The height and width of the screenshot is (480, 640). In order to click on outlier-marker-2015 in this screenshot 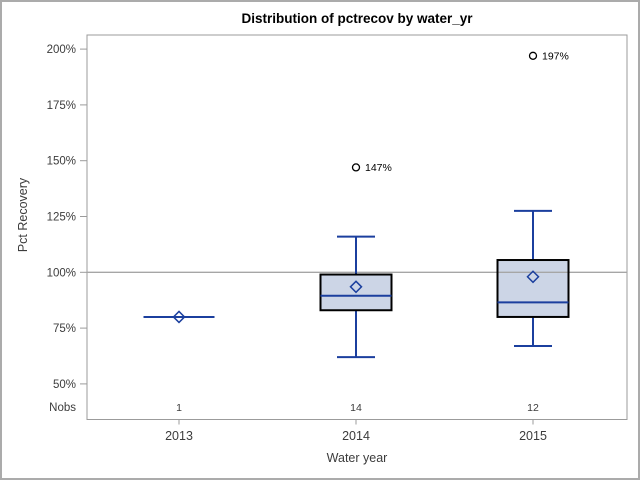, I will do `click(533, 55)`.